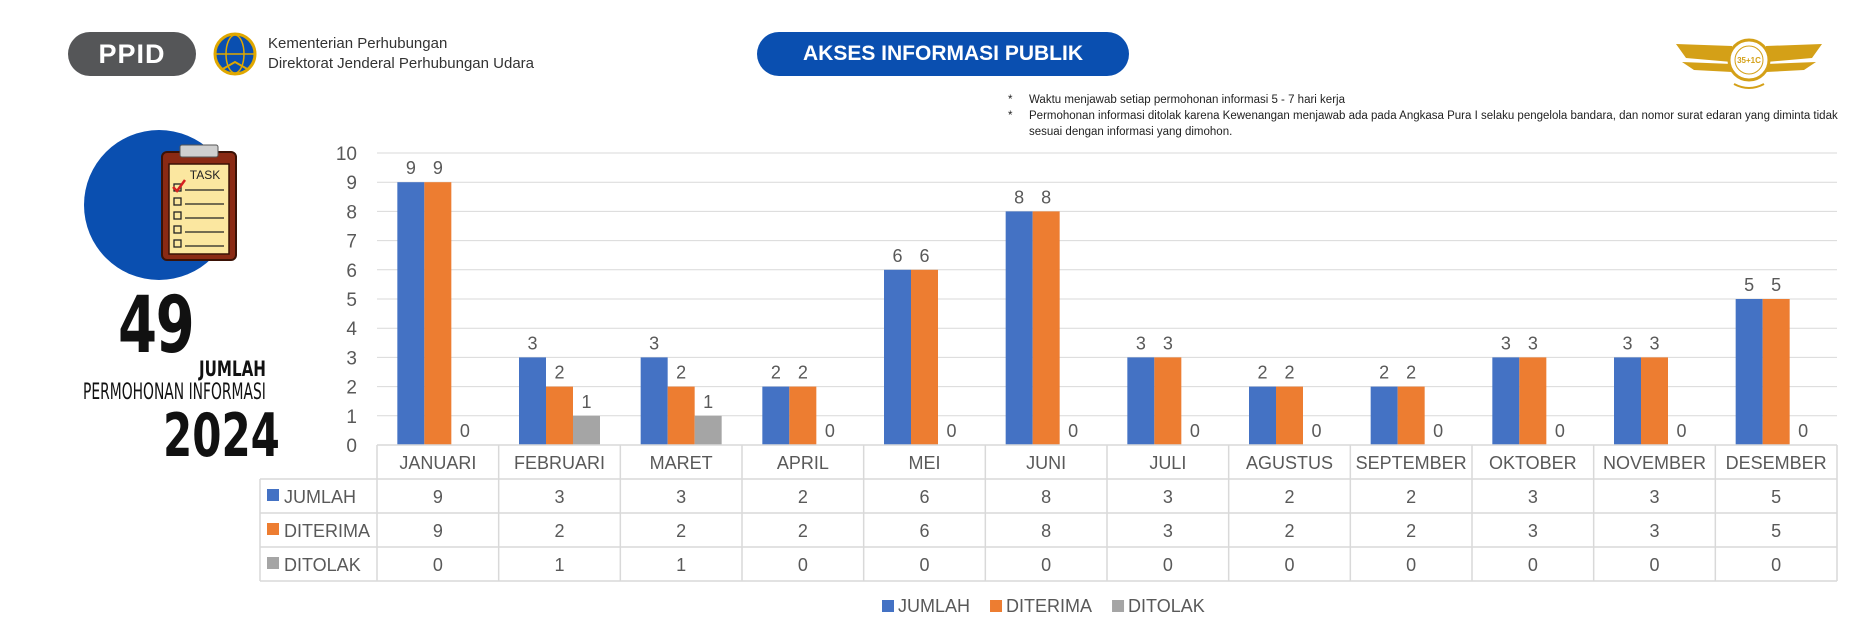  I want to click on x-category-label: MEI, so click(924, 463).